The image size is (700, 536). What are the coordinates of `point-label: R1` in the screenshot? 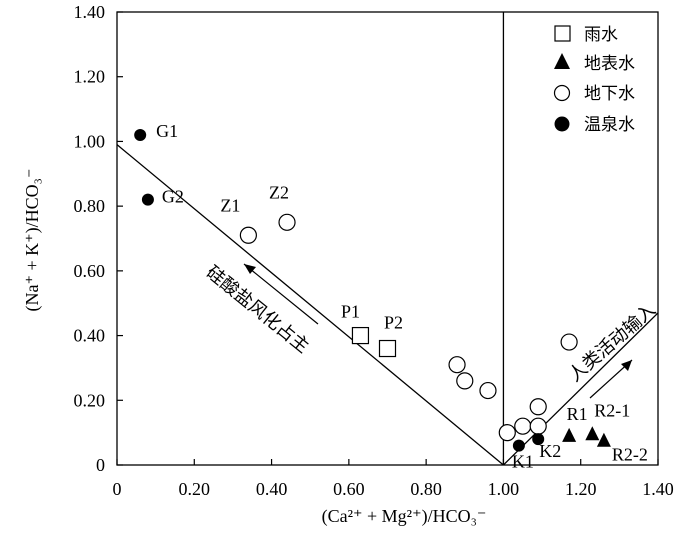 It's located at (577, 414).